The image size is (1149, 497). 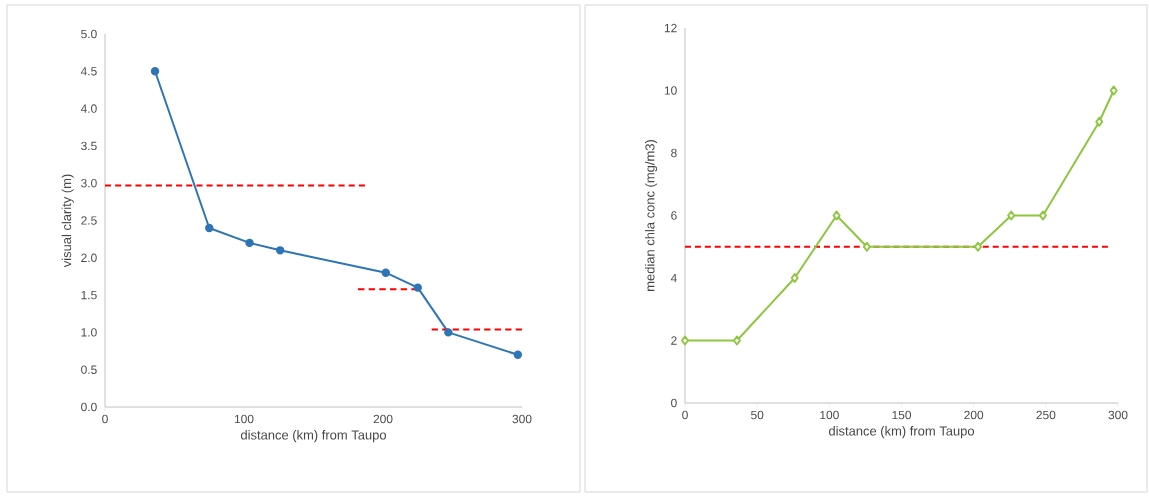 I want to click on y-tick-label: 3.5, so click(x=89, y=146).